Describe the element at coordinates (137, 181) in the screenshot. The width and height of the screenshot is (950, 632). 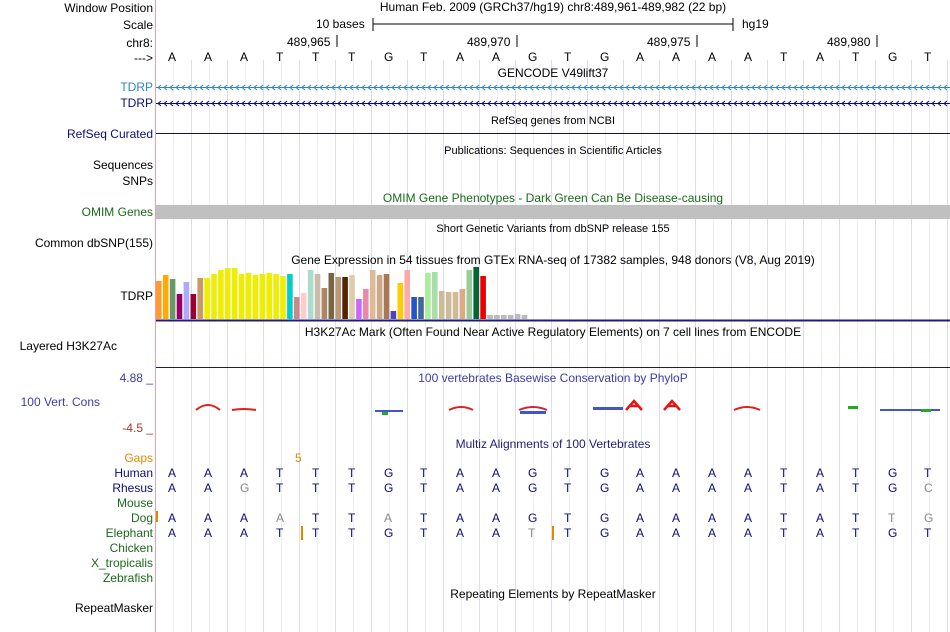
I see `track-label-snps: SNPs` at that location.